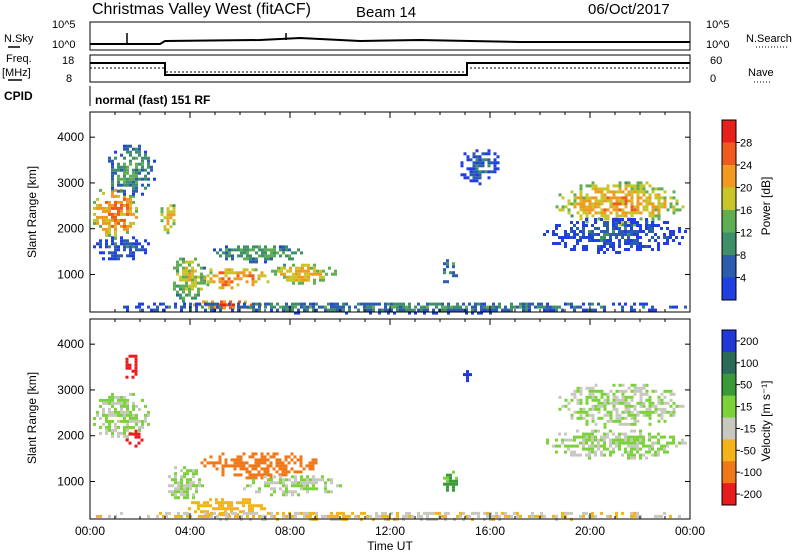  Describe the element at coordinates (70, 183) in the screenshot. I see `power-ytick-label: 3000` at that location.